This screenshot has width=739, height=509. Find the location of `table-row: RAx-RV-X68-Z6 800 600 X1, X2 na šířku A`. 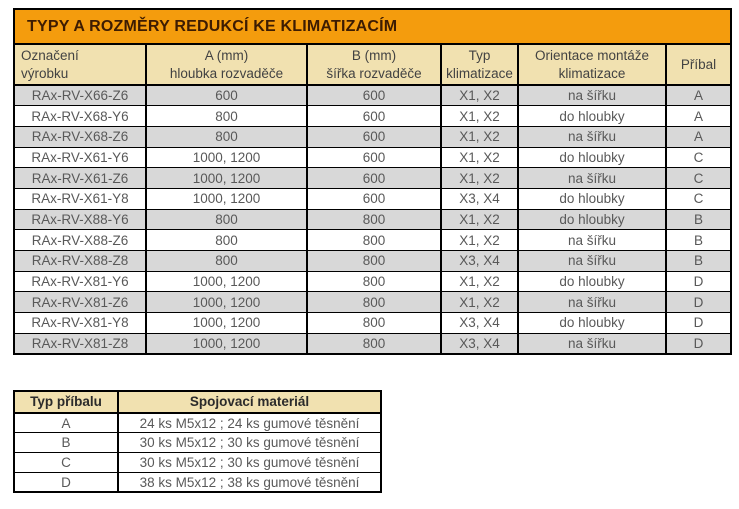

table-row: RAx-RV-X68-Z6 800 600 X1, X2 na šířku A is located at coordinates (372, 136).